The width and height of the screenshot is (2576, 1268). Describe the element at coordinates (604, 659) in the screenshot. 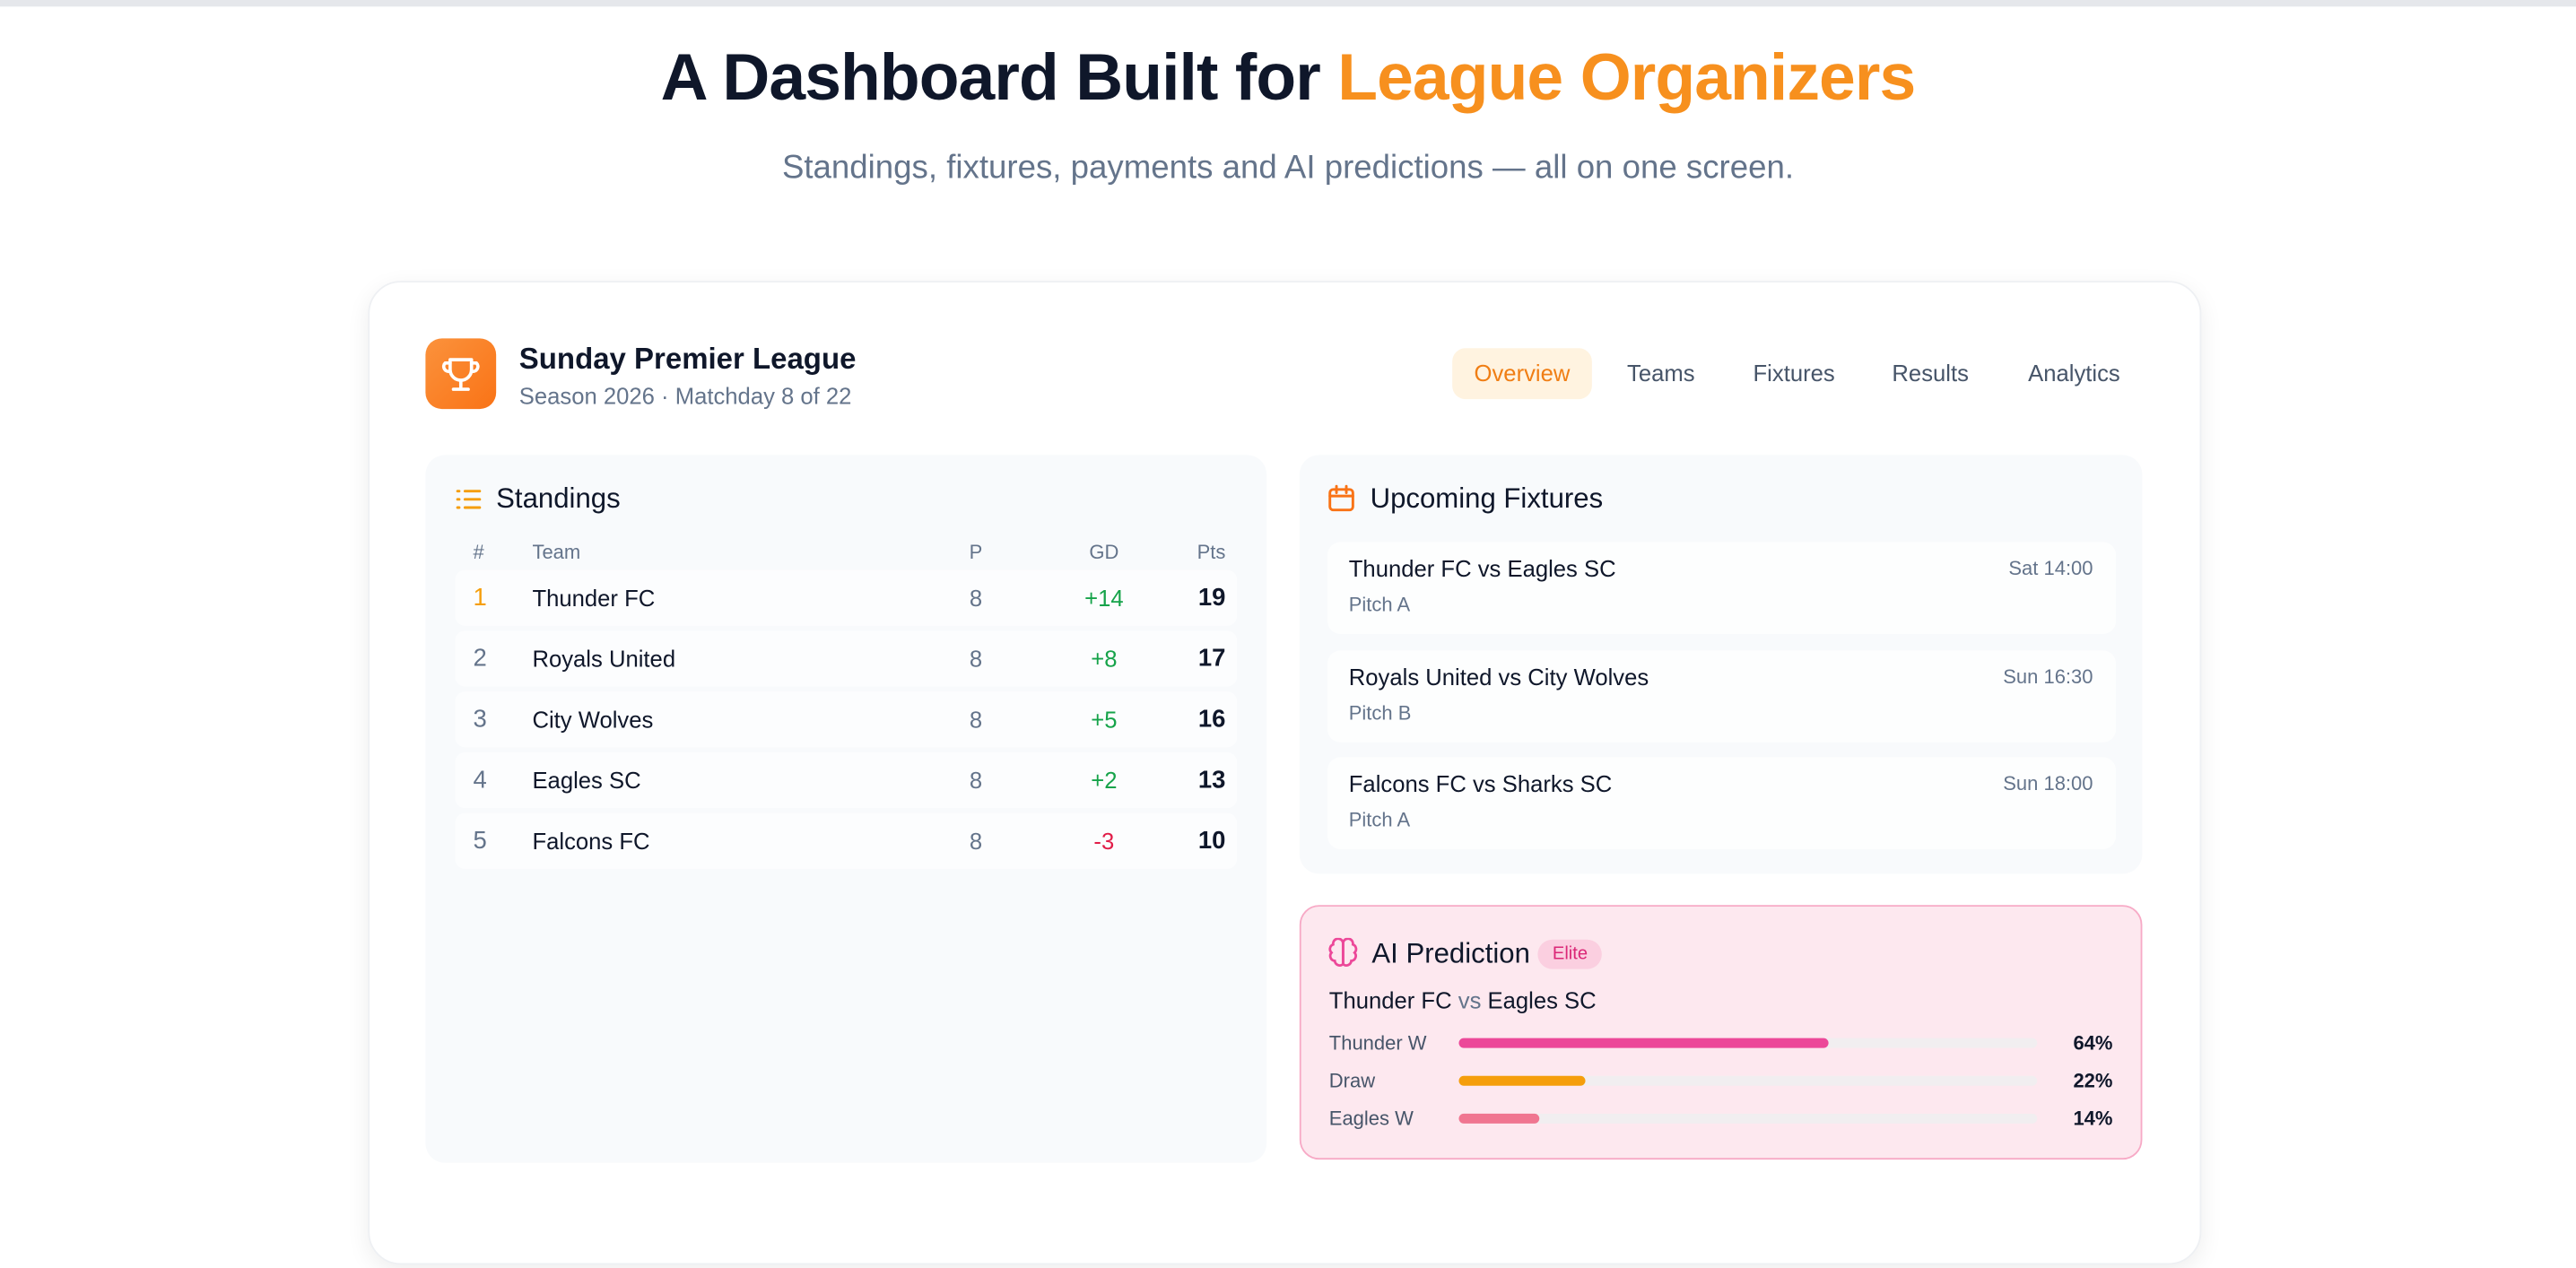

I see `team: Royals United` at that location.